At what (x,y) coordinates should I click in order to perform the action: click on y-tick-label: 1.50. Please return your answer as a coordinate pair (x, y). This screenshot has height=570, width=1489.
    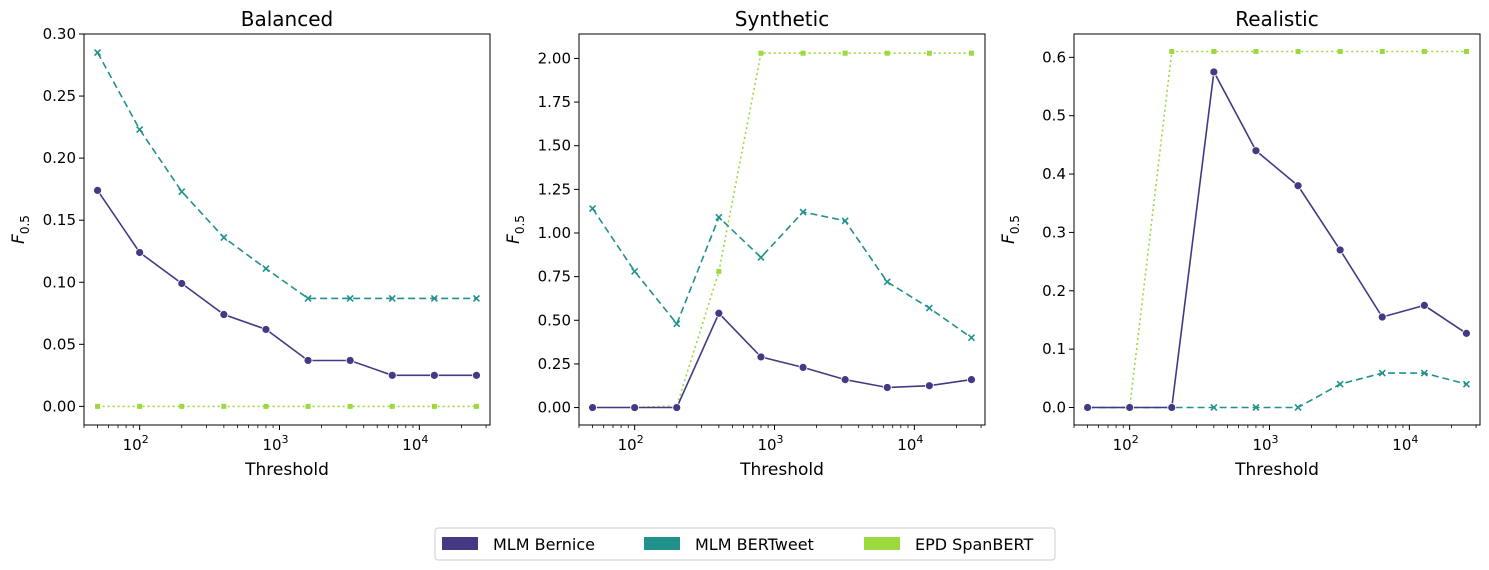
    Looking at the image, I should click on (554, 146).